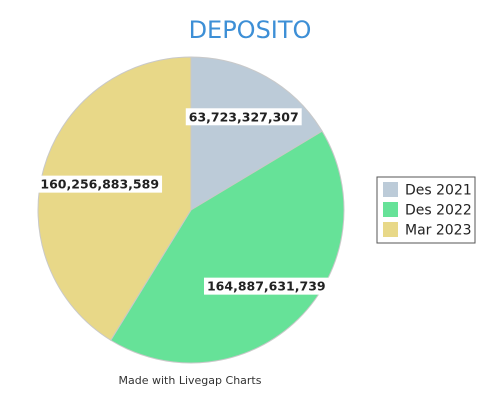 The width and height of the screenshot is (500, 400). What do you see at coordinates (250, 30) in the screenshot?
I see `chart-title: DEPOSITO` at bounding box center [250, 30].